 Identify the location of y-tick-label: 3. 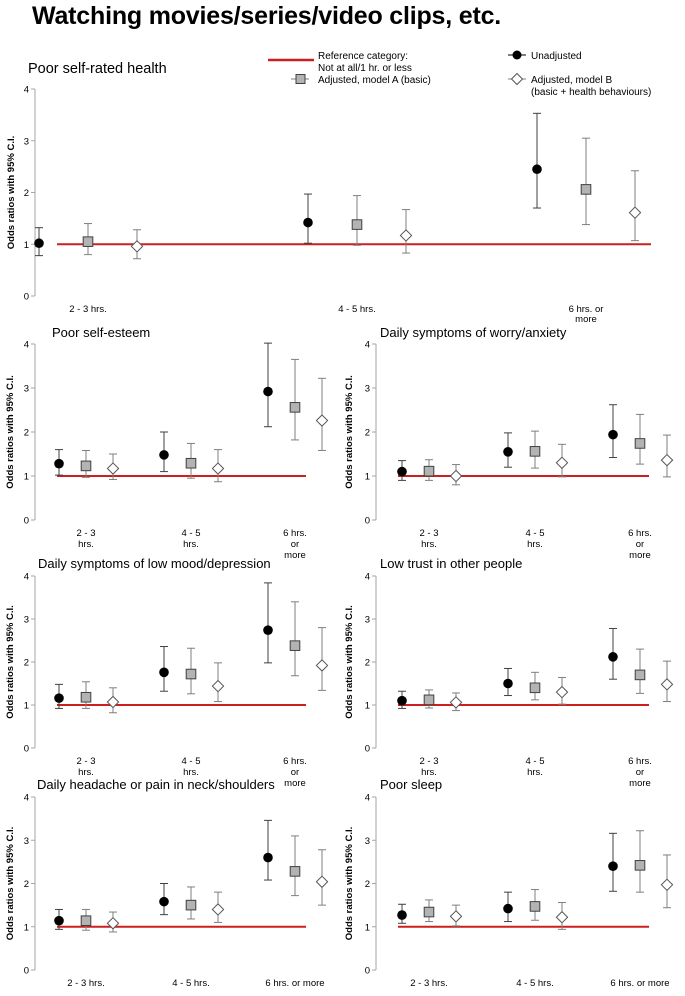
(367, 620).